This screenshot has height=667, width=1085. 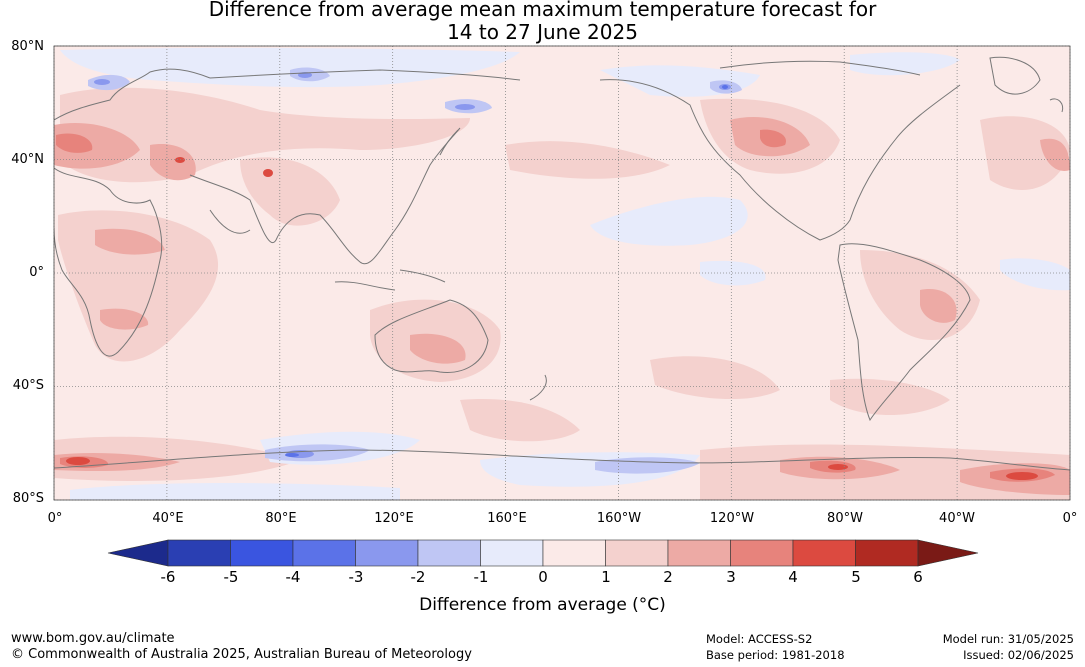 I want to click on chart-title-line-2: 14 to 27 June 2025, so click(x=542, y=32).